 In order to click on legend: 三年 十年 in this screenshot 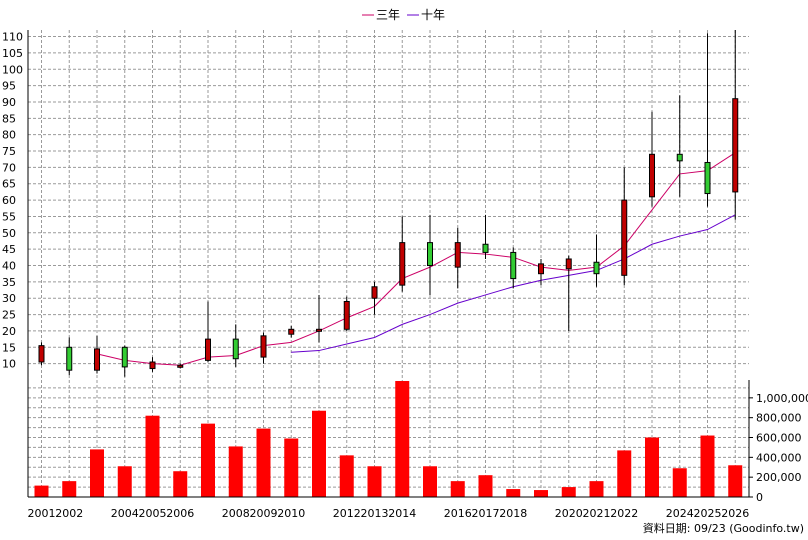, I will do `click(403, 15)`.